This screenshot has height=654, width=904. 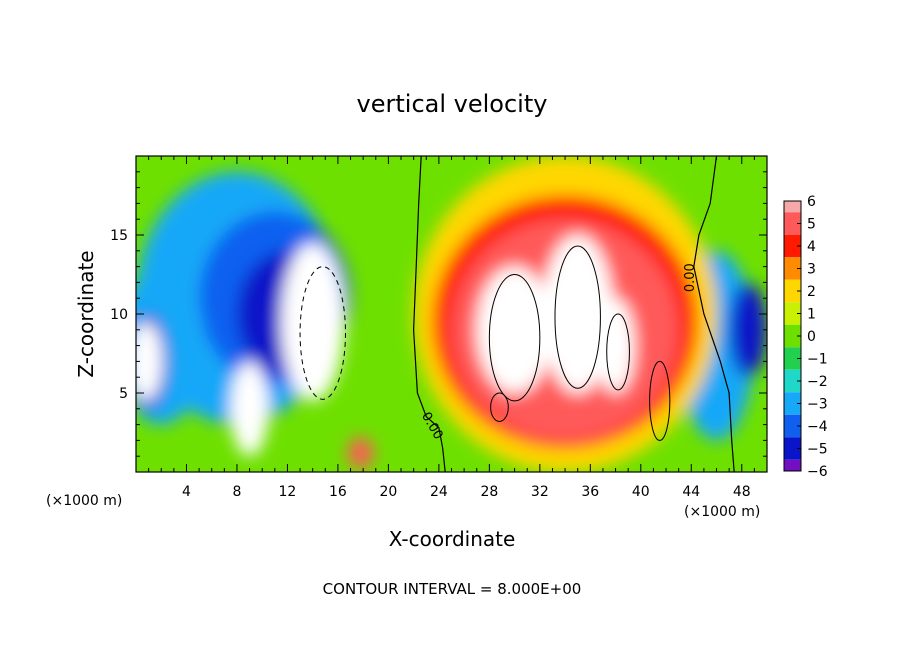 What do you see at coordinates (811, 292) in the screenshot?
I see `colorbar-tick-label: 2` at bounding box center [811, 292].